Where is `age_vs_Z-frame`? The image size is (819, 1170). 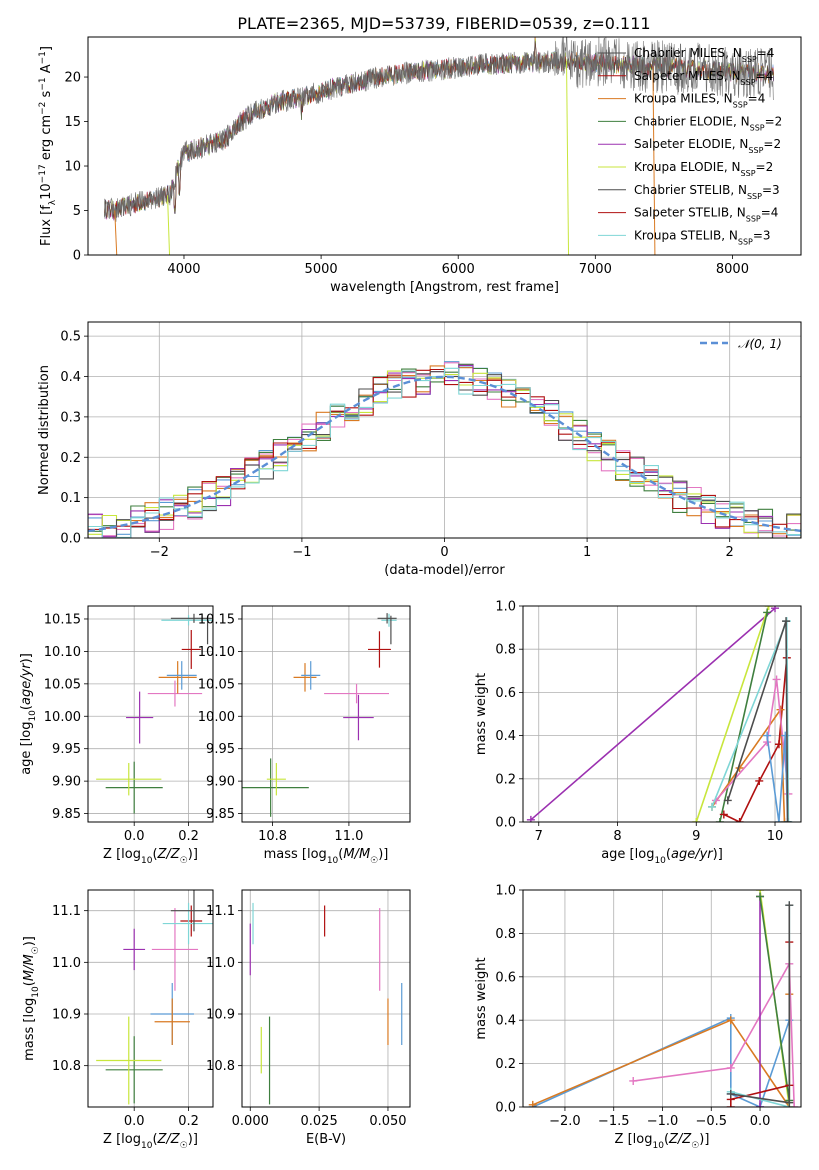
age_vs_Z-frame is located at coordinates (150, 714).